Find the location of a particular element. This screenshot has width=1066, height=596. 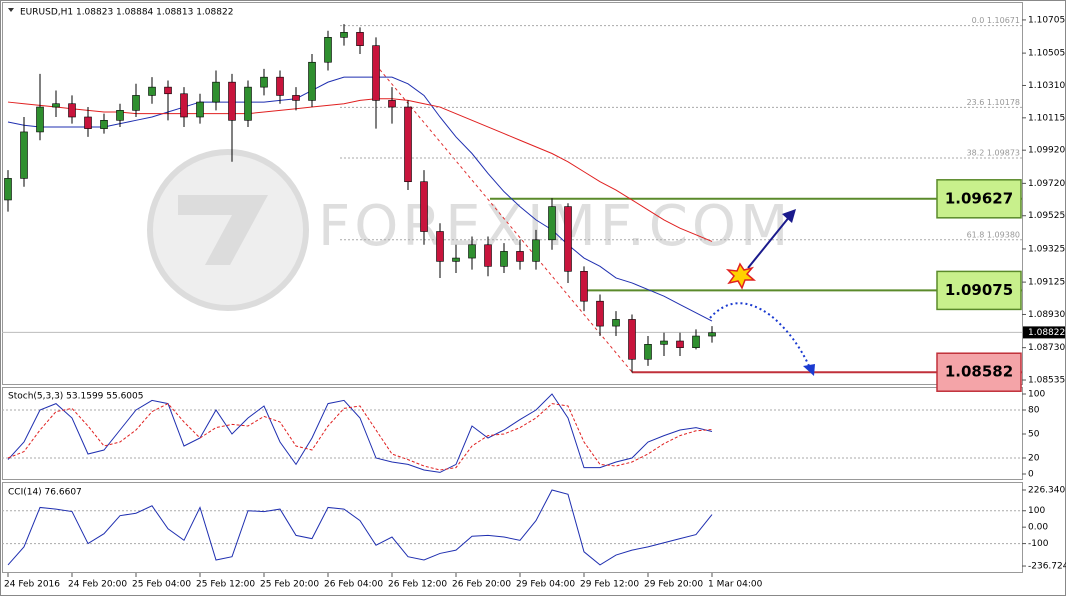

x-tick-label: 24 Feb 2016 is located at coordinates (32, 585).